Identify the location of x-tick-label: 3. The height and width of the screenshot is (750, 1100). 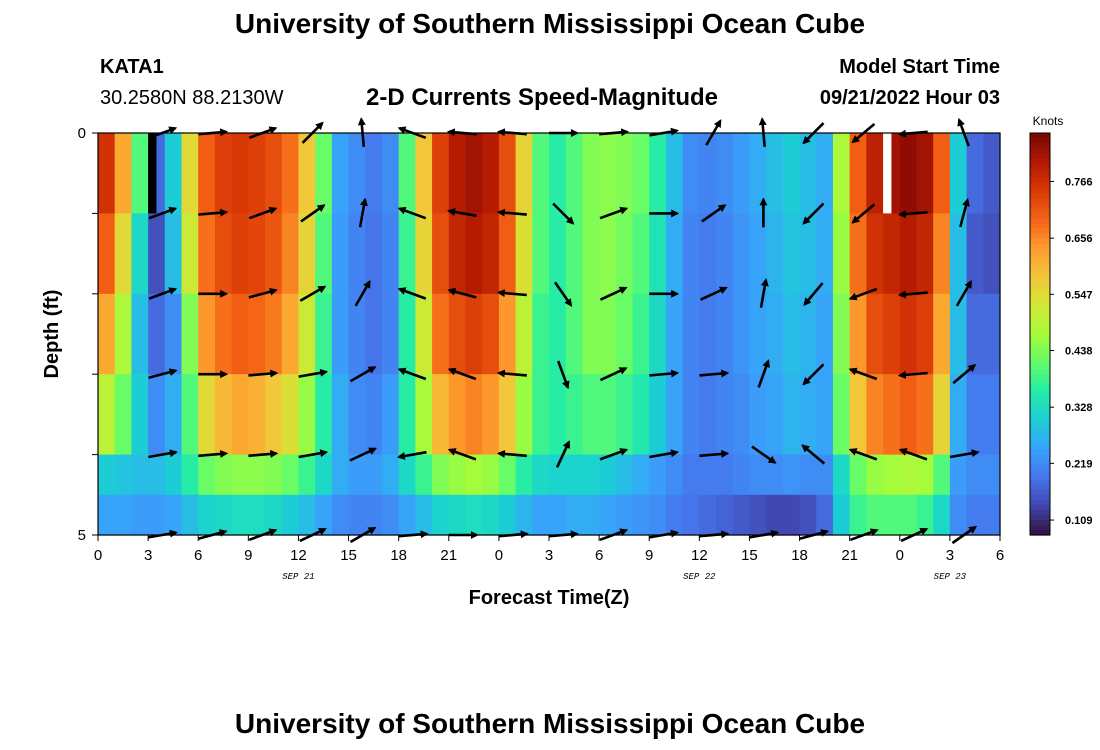
(148, 555).